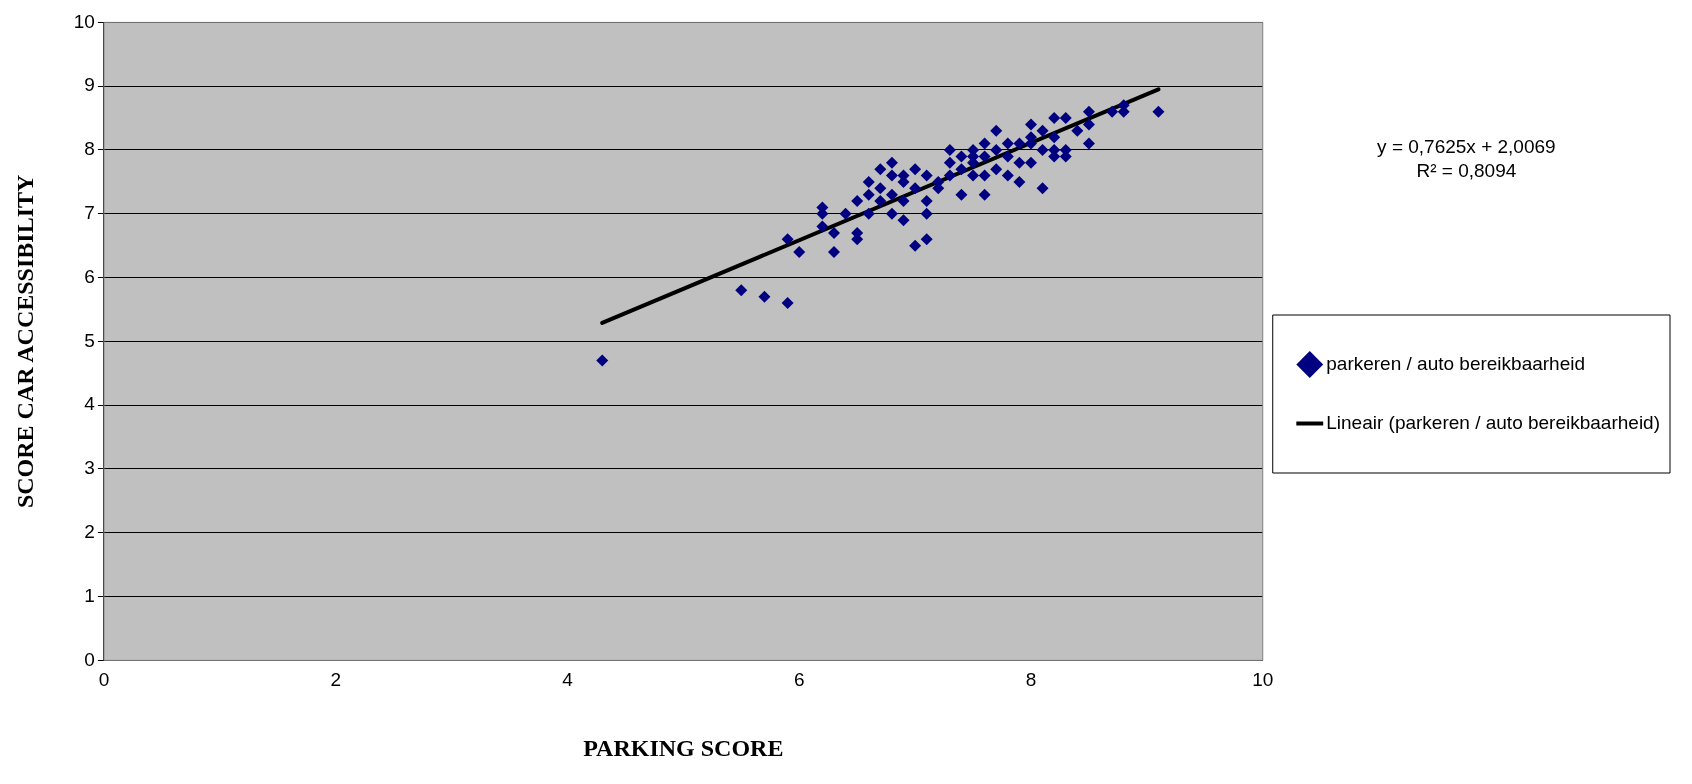 The width and height of the screenshot is (1692, 784). I want to click on y-tick-label: 10, so click(84, 21).